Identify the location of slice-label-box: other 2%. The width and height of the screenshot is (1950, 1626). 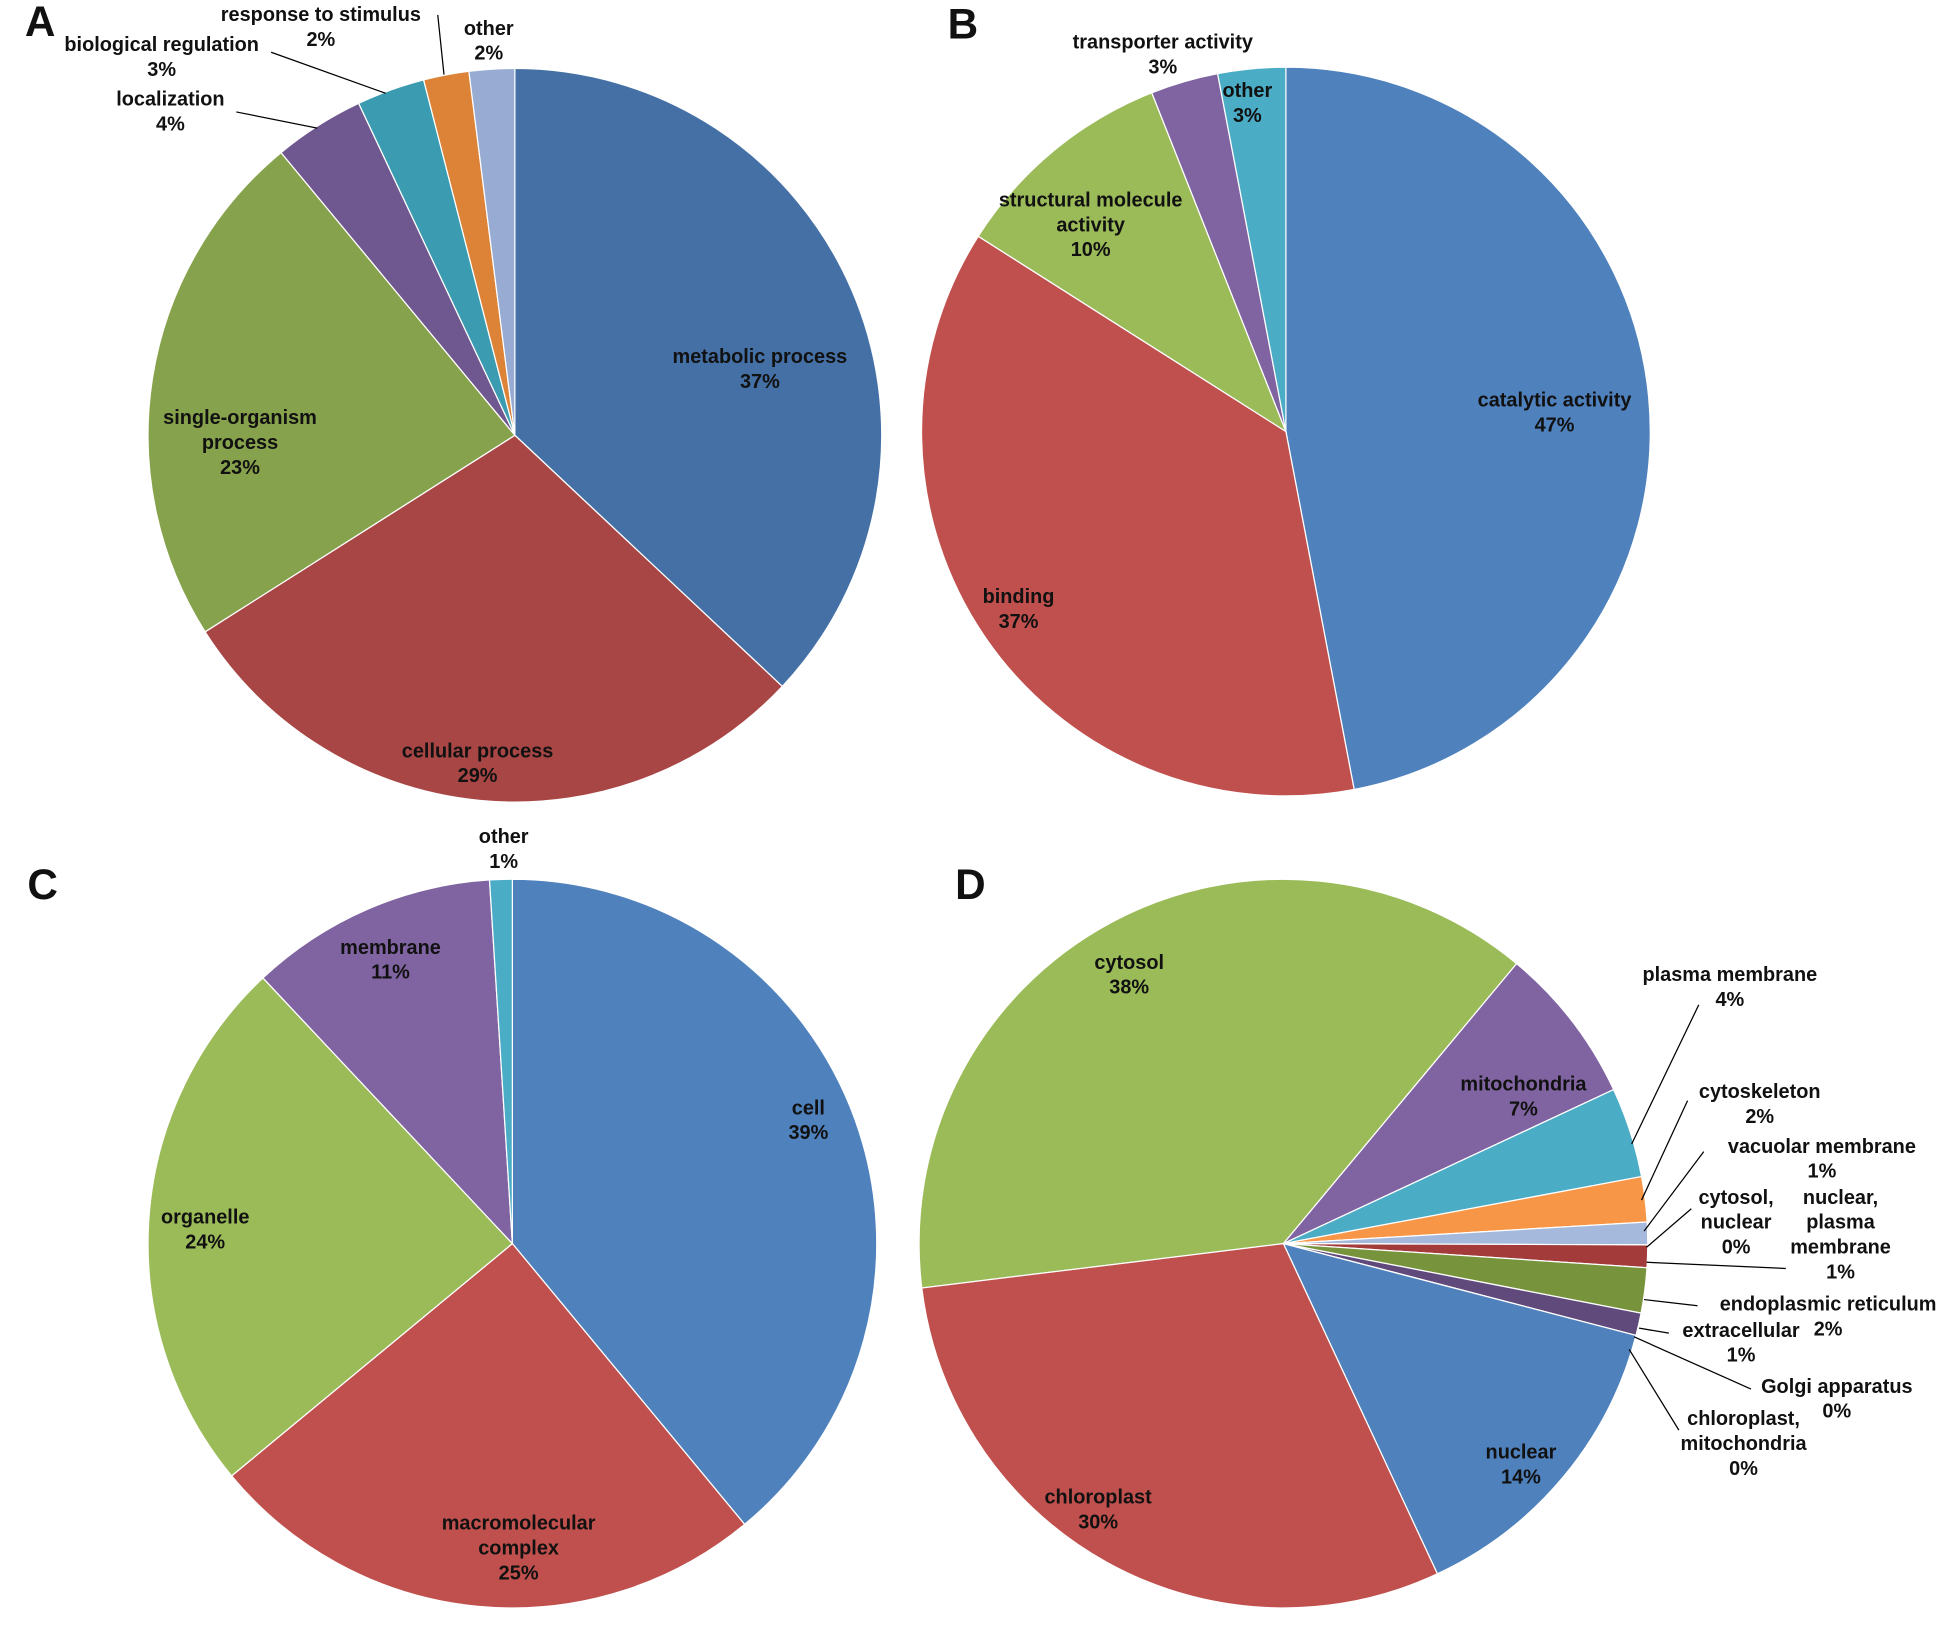
(488, 42).